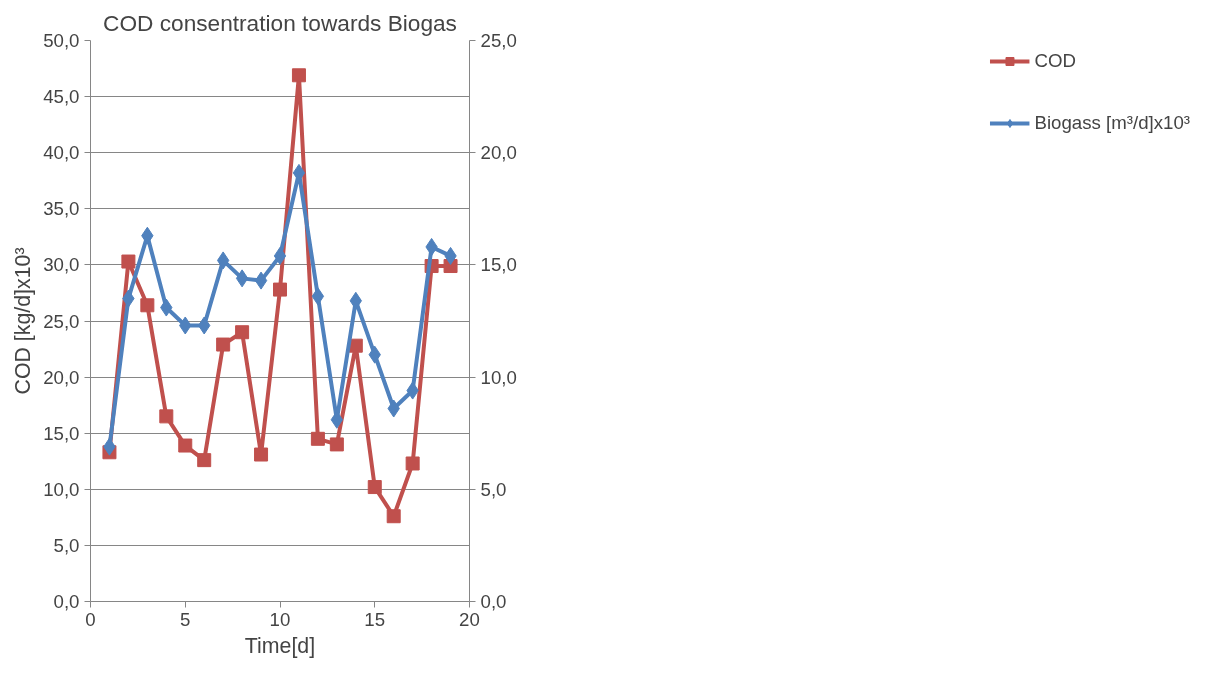 The image size is (1214, 673). What do you see at coordinates (61, 433) in the screenshot?
I see `y-tick-label: 15,0` at bounding box center [61, 433].